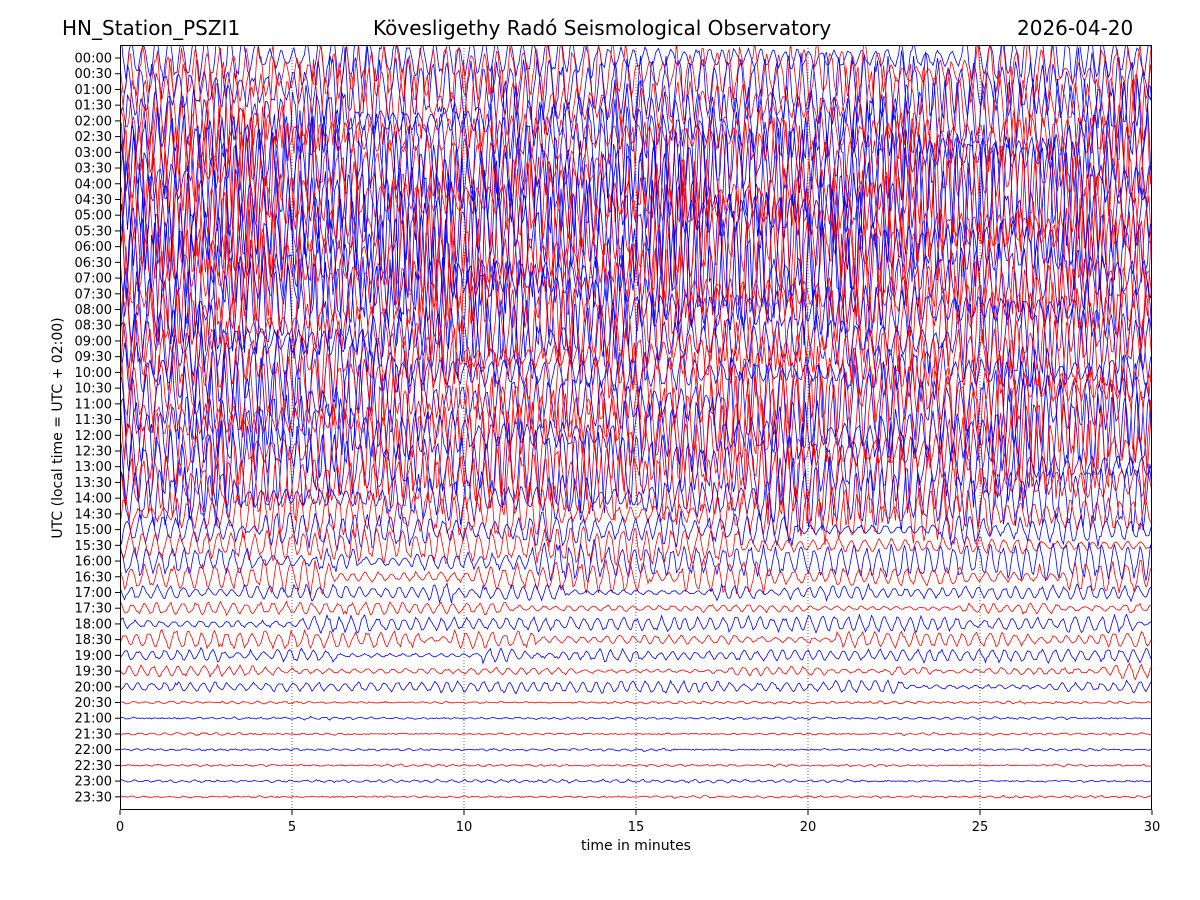  Describe the element at coordinates (93, 562) in the screenshot. I see `y-tick-label: 16:00` at that location.